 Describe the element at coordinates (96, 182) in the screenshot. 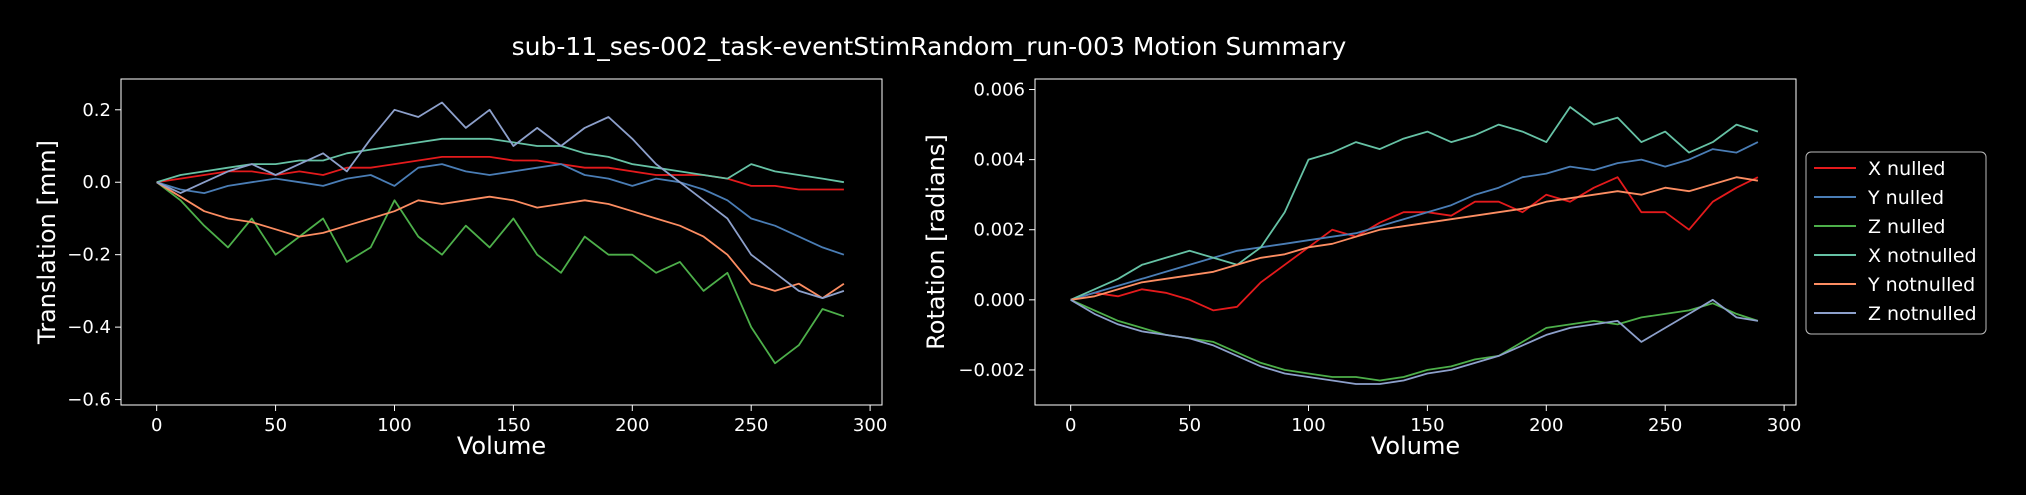

I see `y-tick-label: 0.0` at that location.